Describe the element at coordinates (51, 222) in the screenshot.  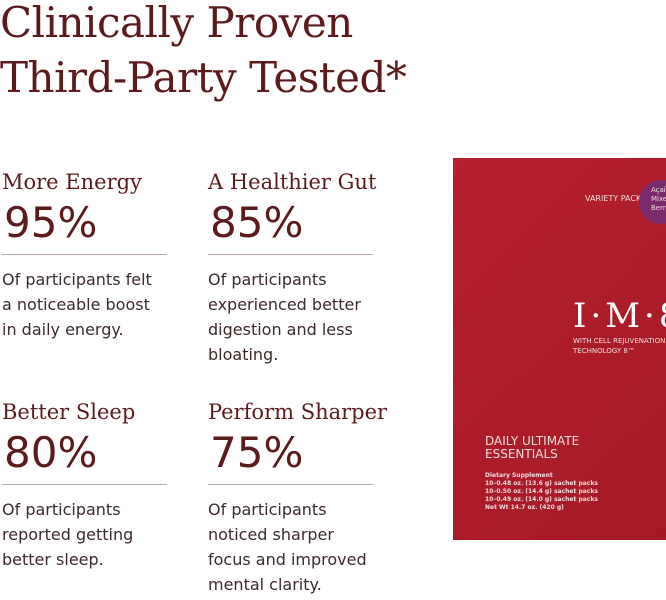
I see `stat-value: 95%` at that location.